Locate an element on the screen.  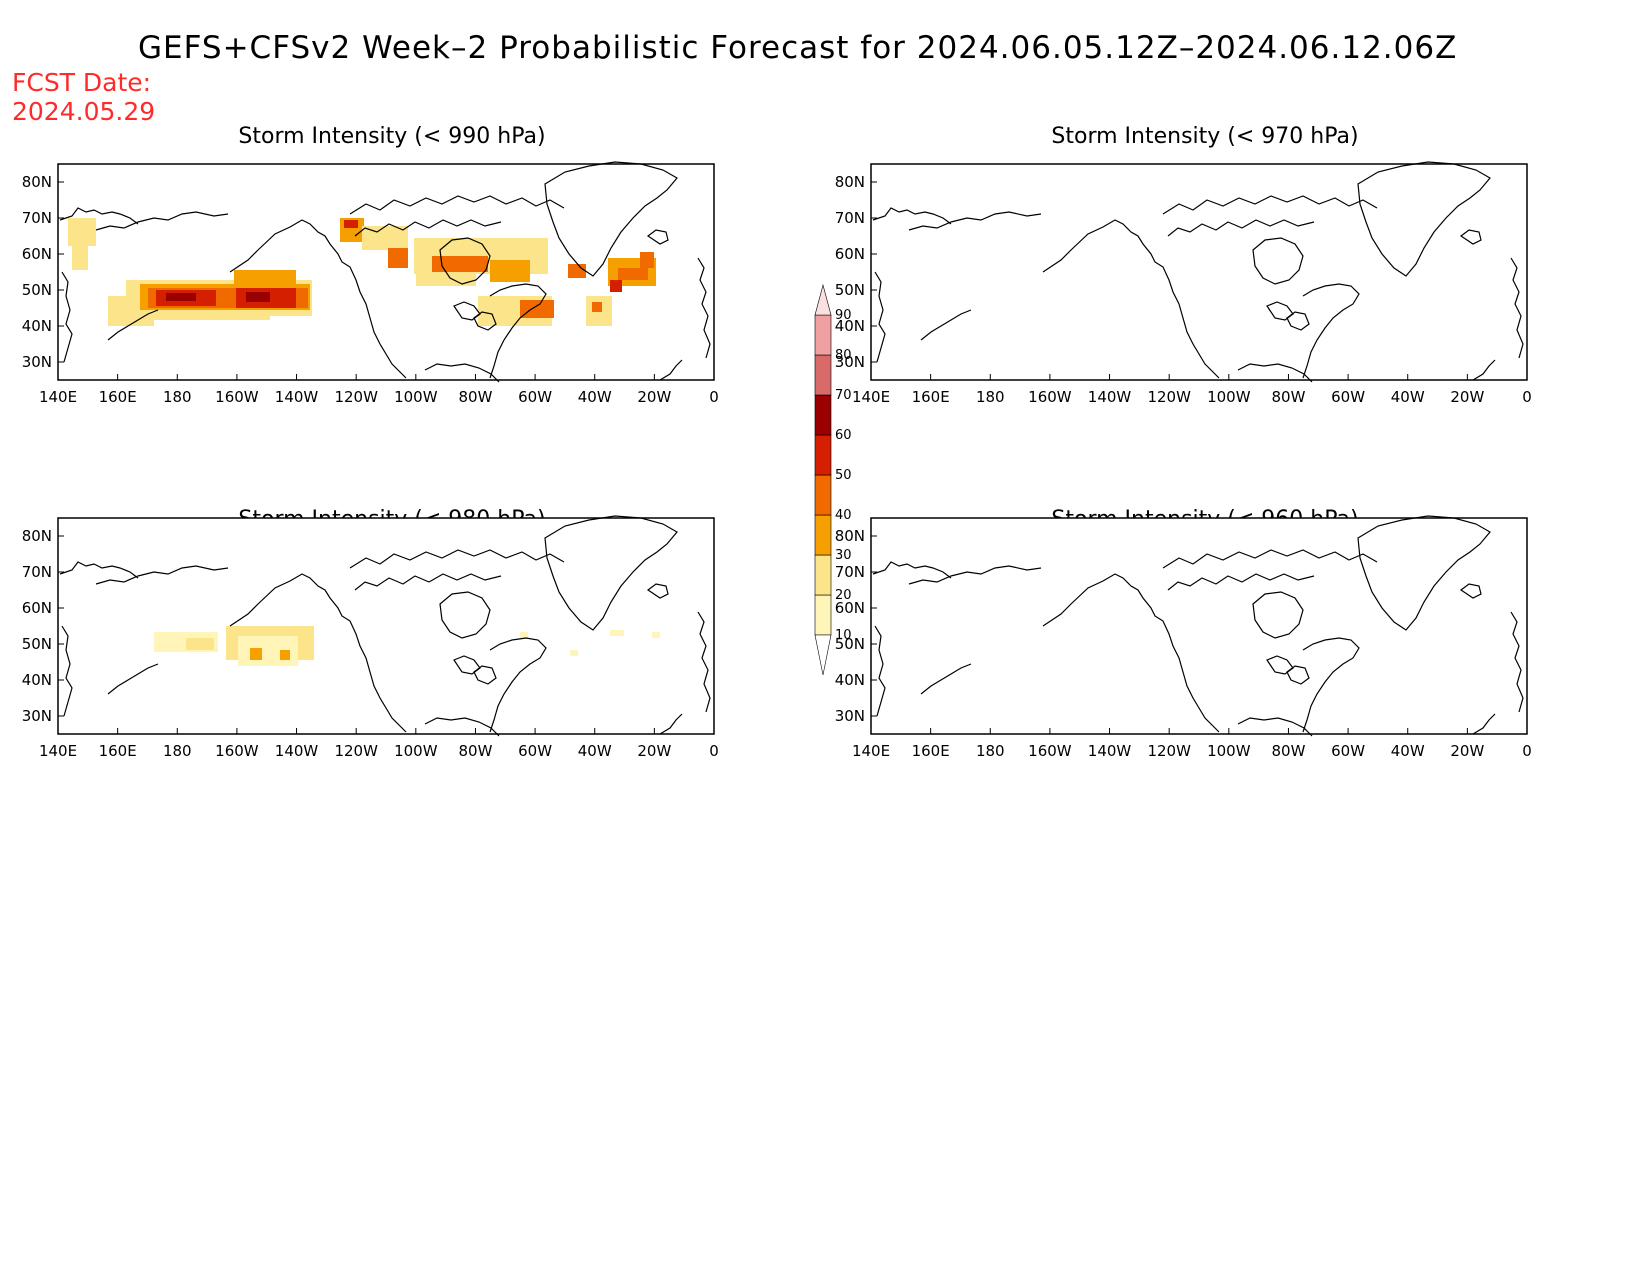
forecast-date-label: FCST Date: is located at coordinates (82, 82).